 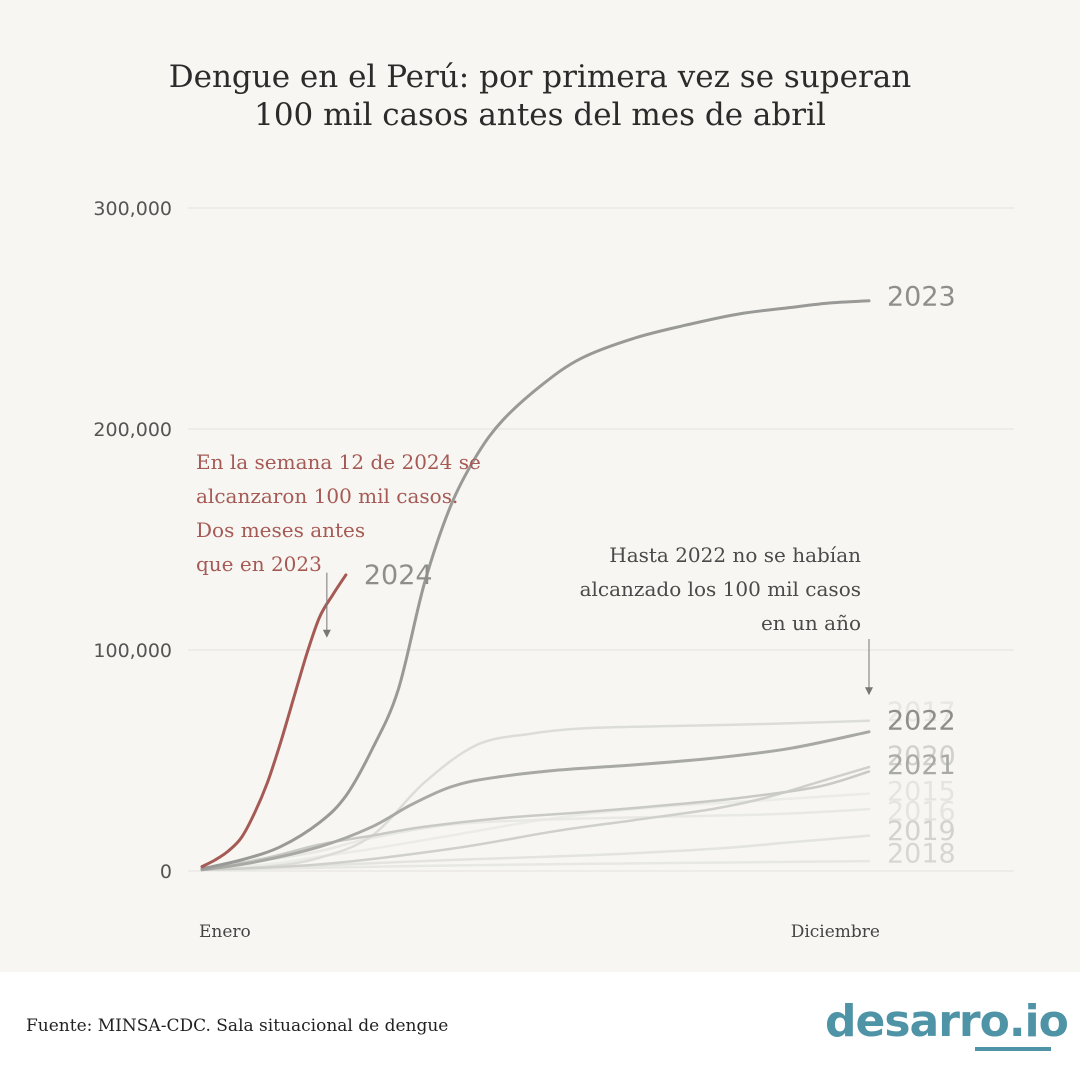 I want to click on series-label-2024: 2024, so click(x=398, y=575).